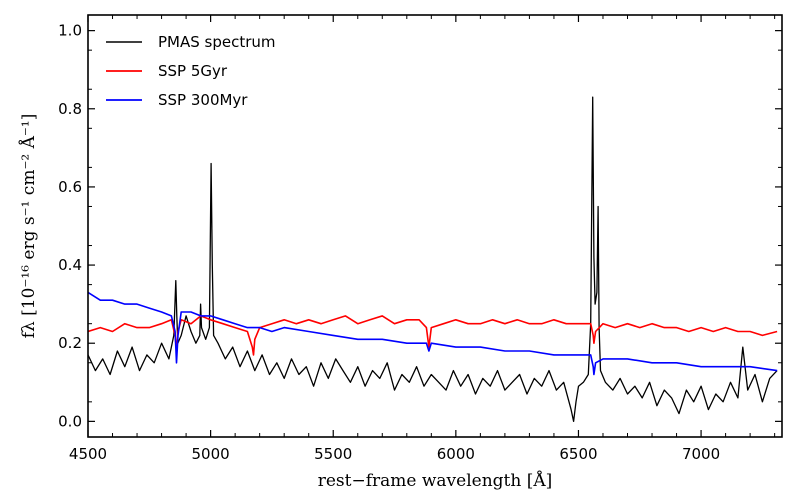 The image size is (800, 500). What do you see at coordinates (435, 480) in the screenshot?
I see `x-axis-label: rest−frame wavelength [Å]` at bounding box center [435, 480].